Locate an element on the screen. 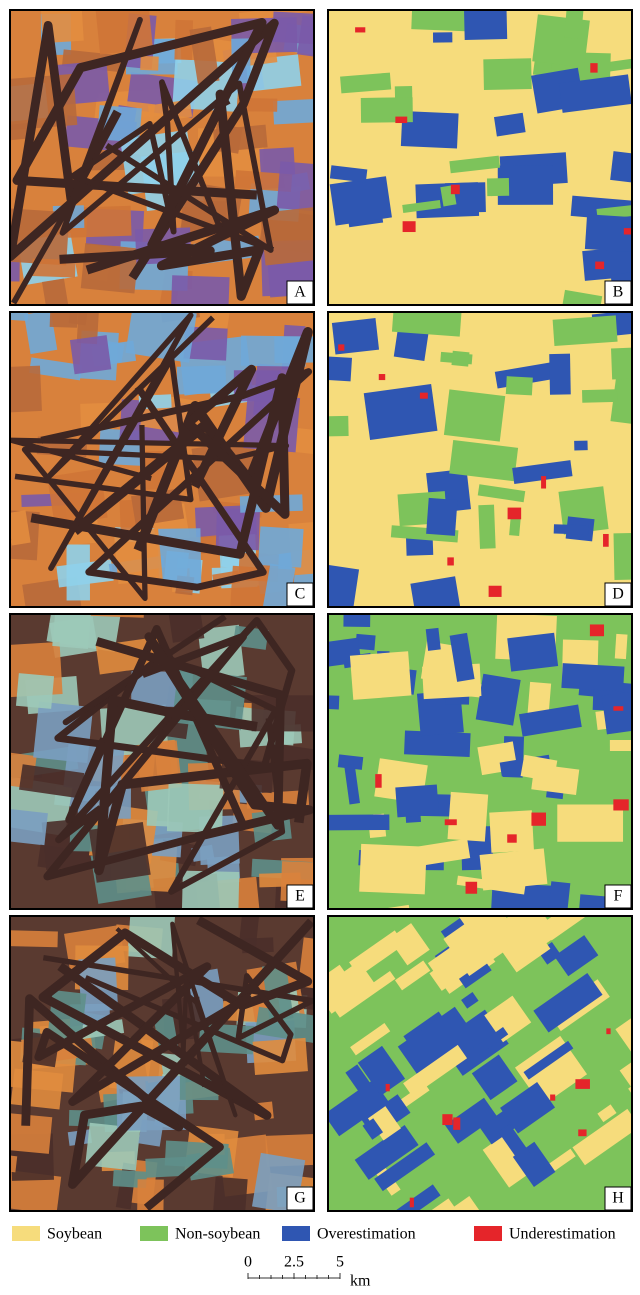  panel-label: E is located at coordinates (300, 896).